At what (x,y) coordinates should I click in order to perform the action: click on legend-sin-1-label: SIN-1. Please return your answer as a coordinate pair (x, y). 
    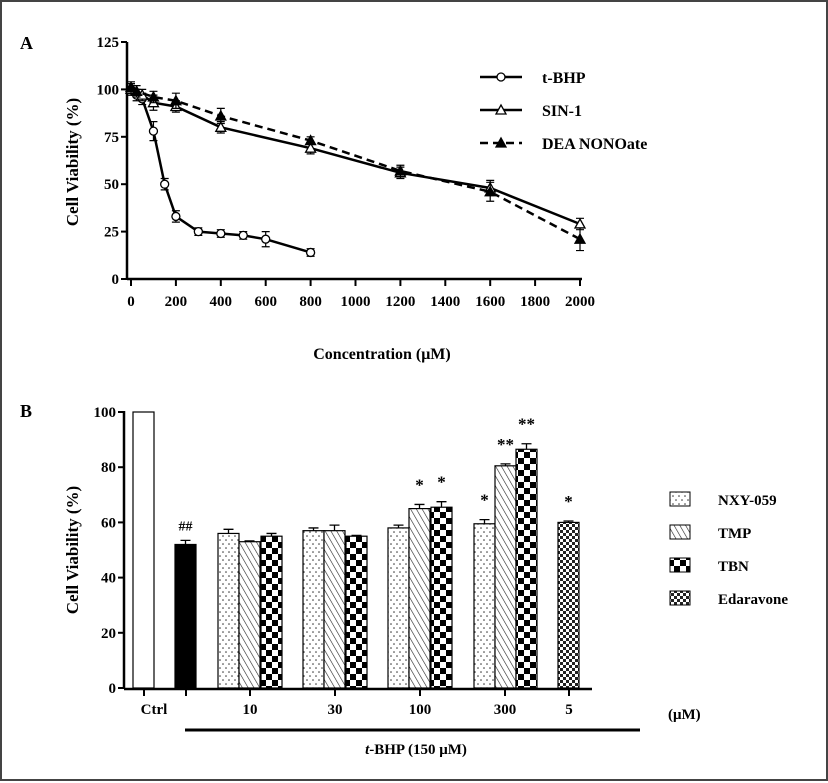
    Looking at the image, I should click on (562, 111).